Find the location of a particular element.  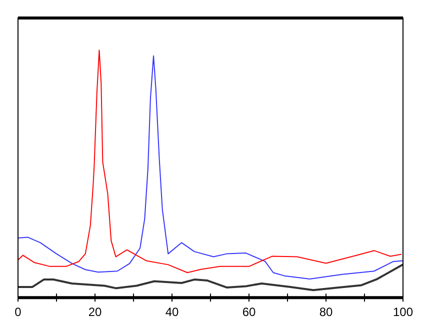

x-tick-label: 20 is located at coordinates (95, 312).